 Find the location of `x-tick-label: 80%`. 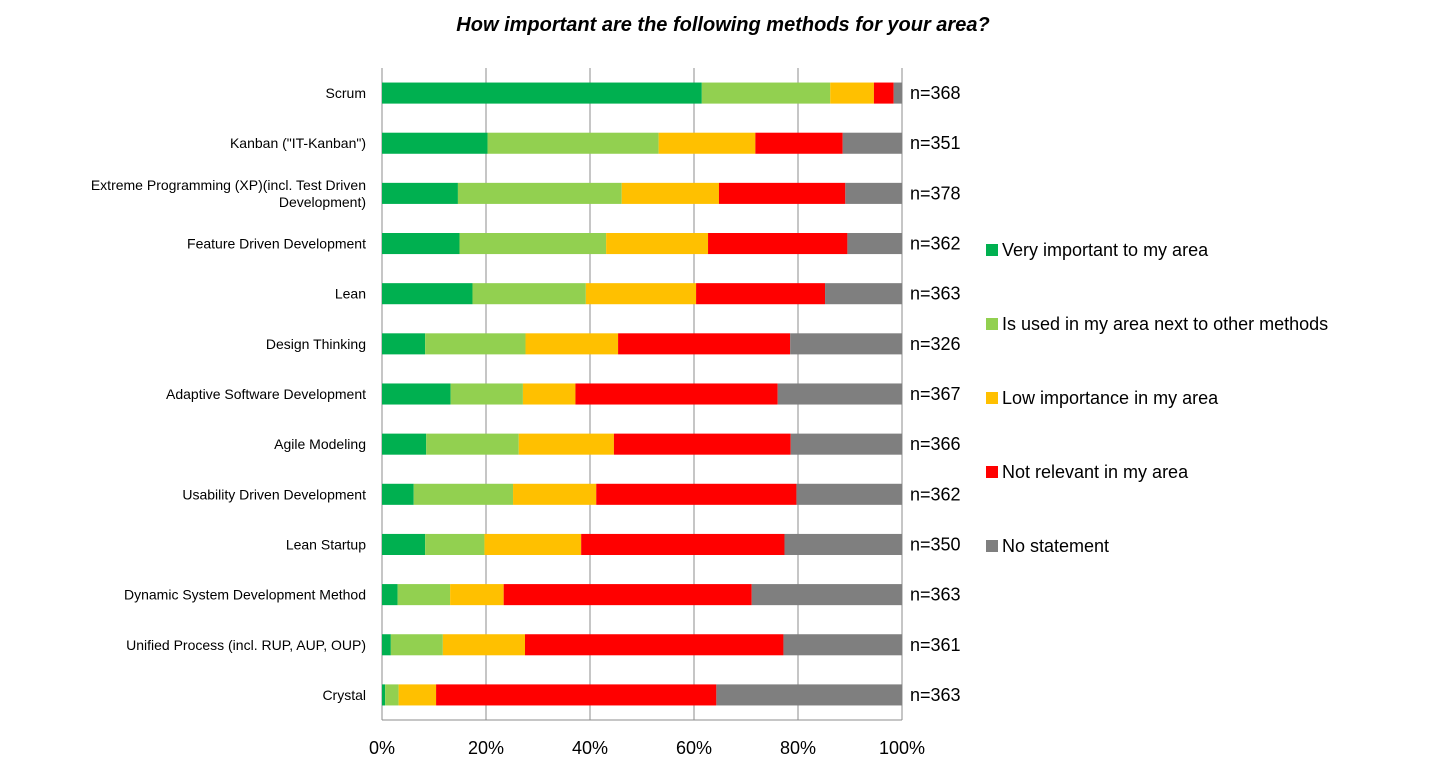

x-tick-label: 80% is located at coordinates (798, 748).